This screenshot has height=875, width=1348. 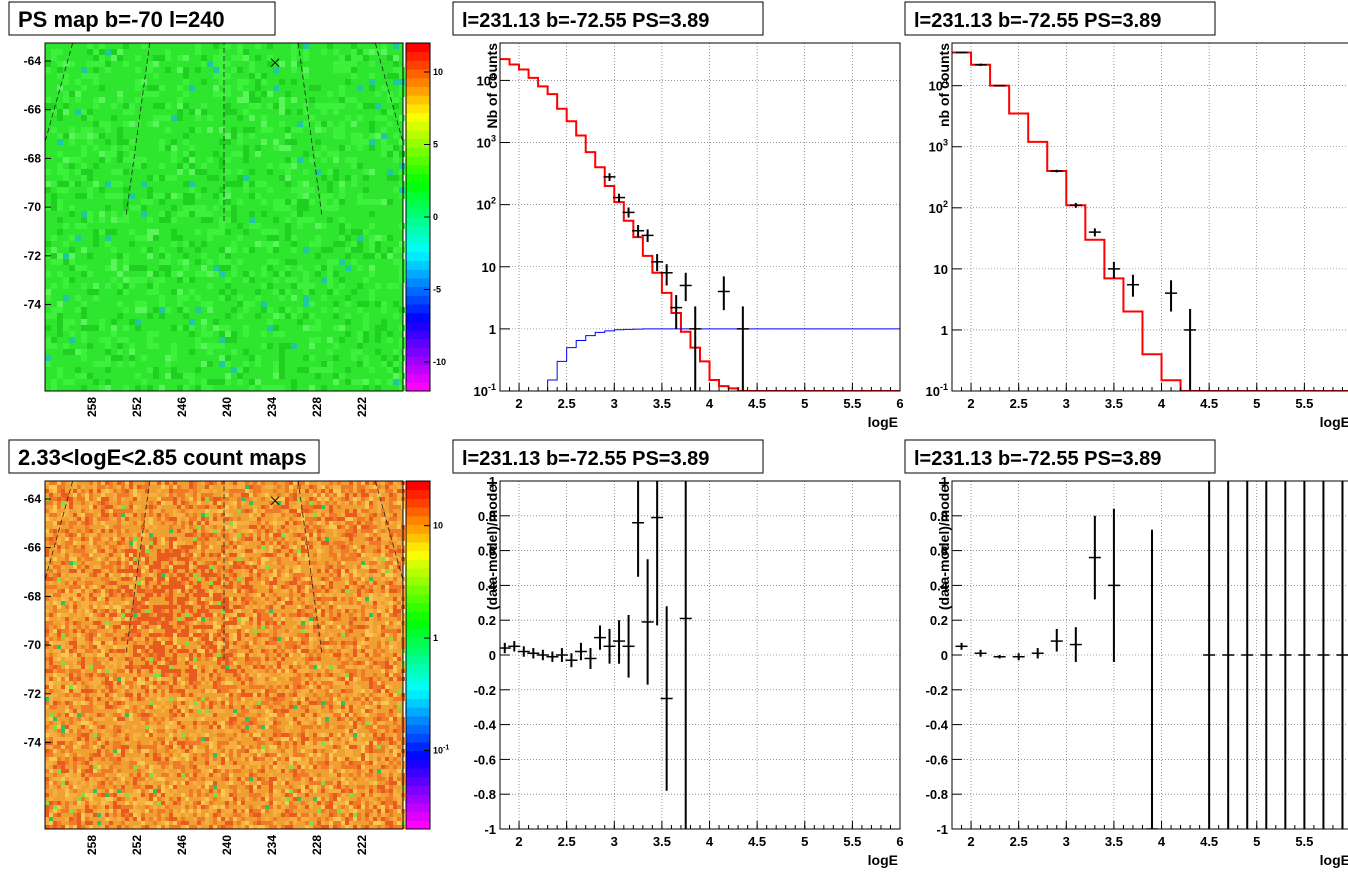 What do you see at coordinates (317, 407) in the screenshot?
I see `map-x-tick-label: 228` at bounding box center [317, 407].